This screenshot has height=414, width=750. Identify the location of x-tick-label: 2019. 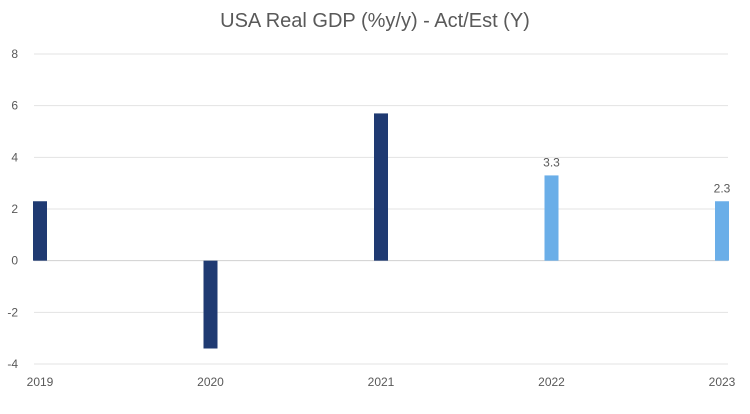
(40, 382).